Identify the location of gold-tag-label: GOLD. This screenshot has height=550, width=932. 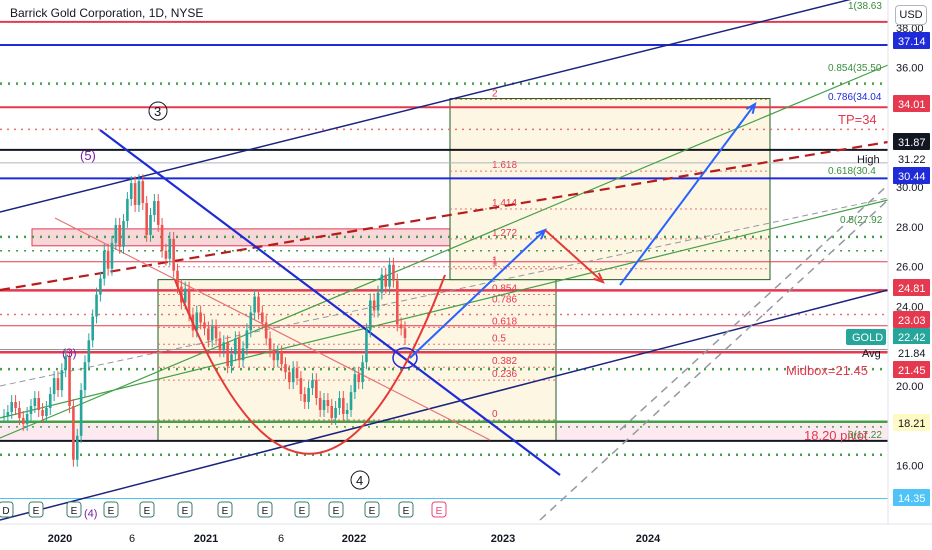
(867, 338).